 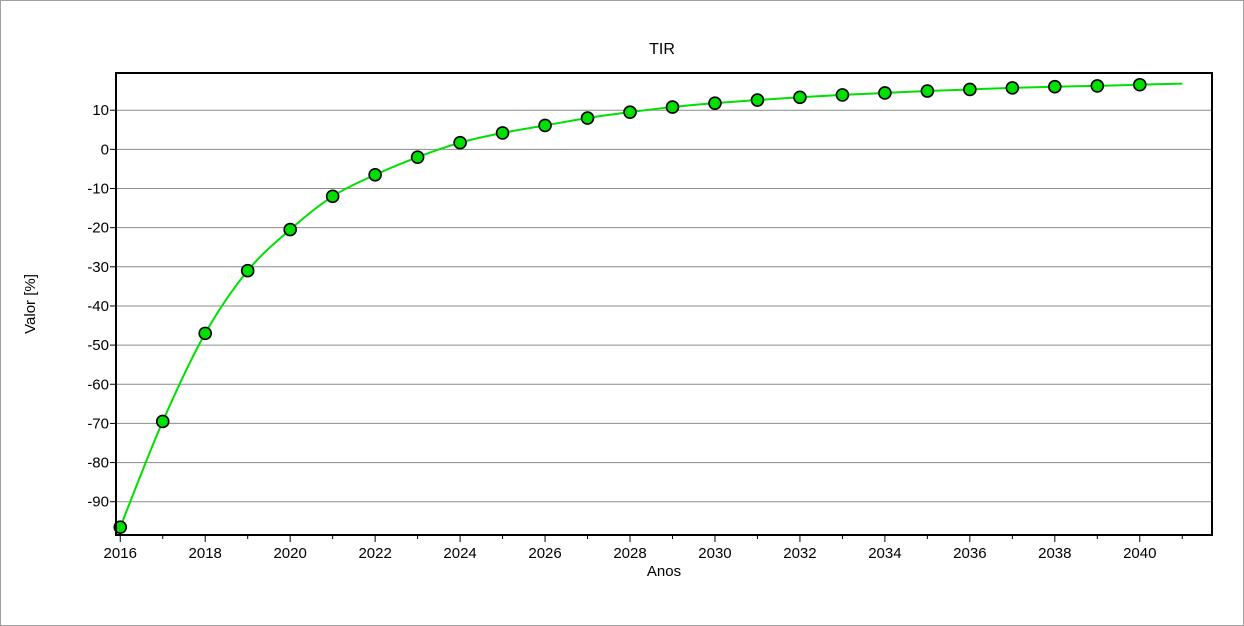 What do you see at coordinates (969, 553) in the screenshot?
I see `x-tick-label: 2036` at bounding box center [969, 553].